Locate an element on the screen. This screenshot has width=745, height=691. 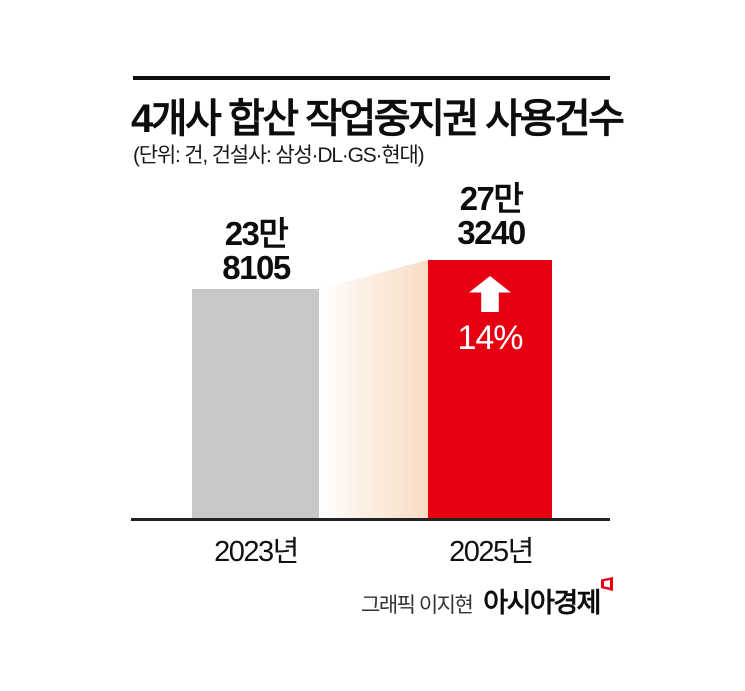
bar-2025: 14% is located at coordinates (490, 390).